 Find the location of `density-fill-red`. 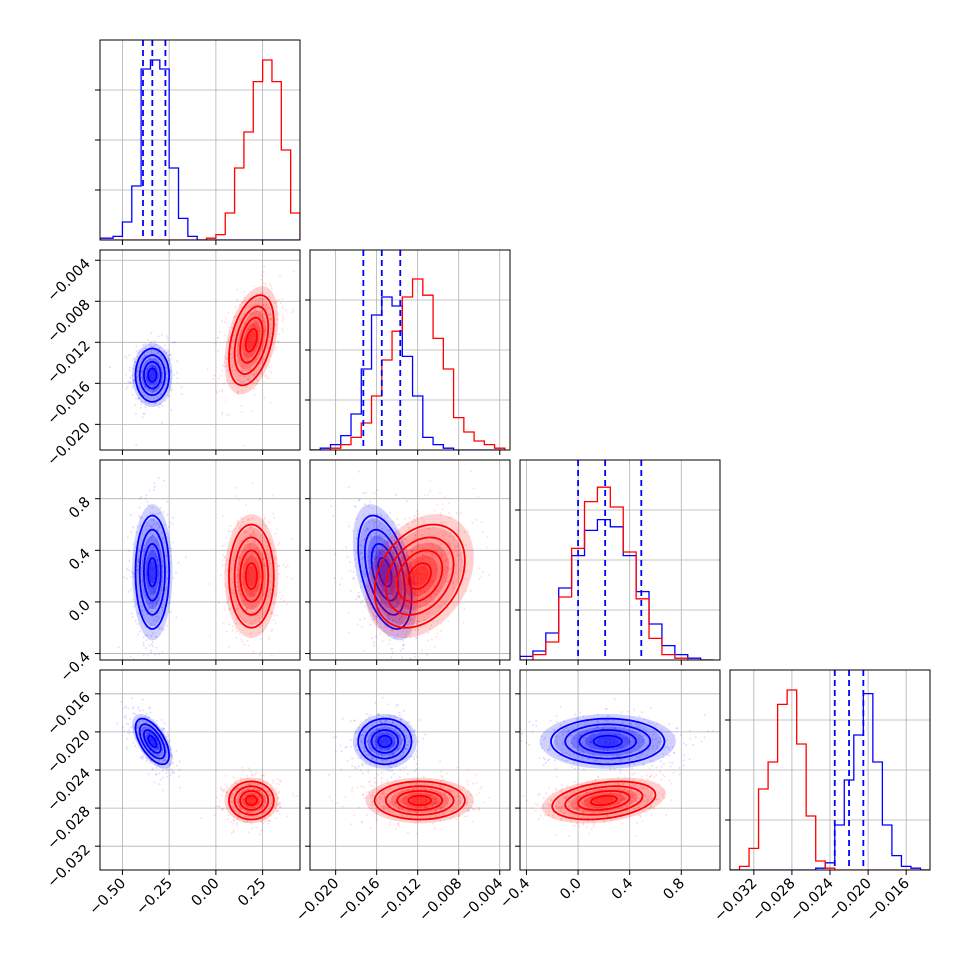

density-fill-red is located at coordinates (251, 576).